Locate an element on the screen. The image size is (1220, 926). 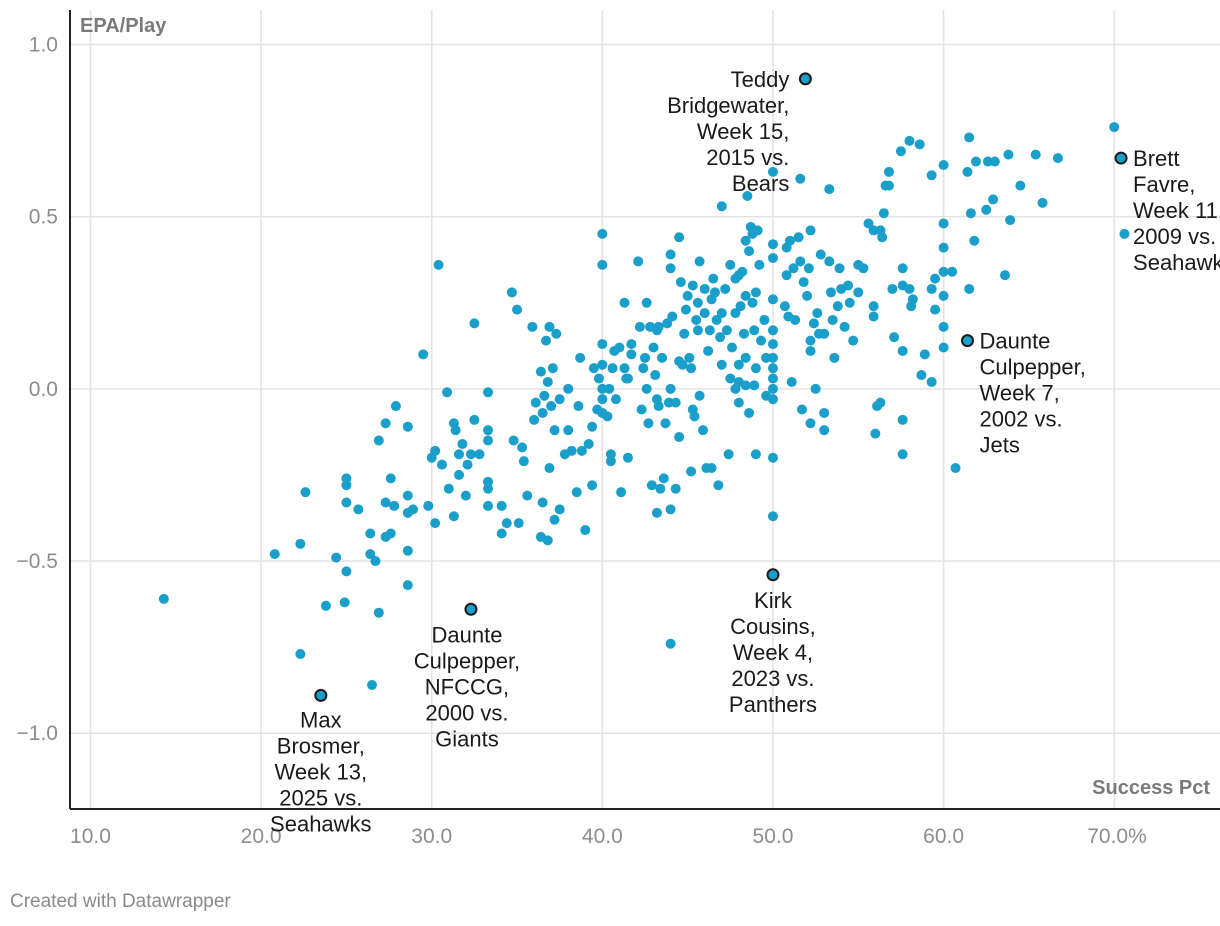
annotation-line: Week 13, is located at coordinates (321, 771).